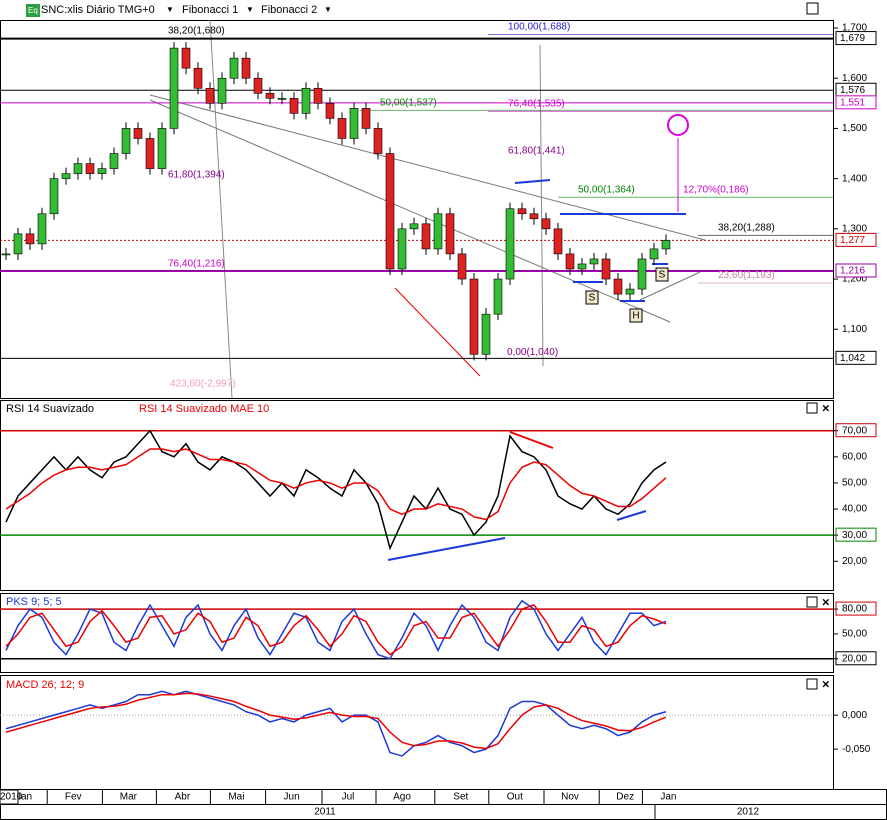 This screenshot has width=887, height=820. I want to click on month-label: Jan, so click(668, 797).